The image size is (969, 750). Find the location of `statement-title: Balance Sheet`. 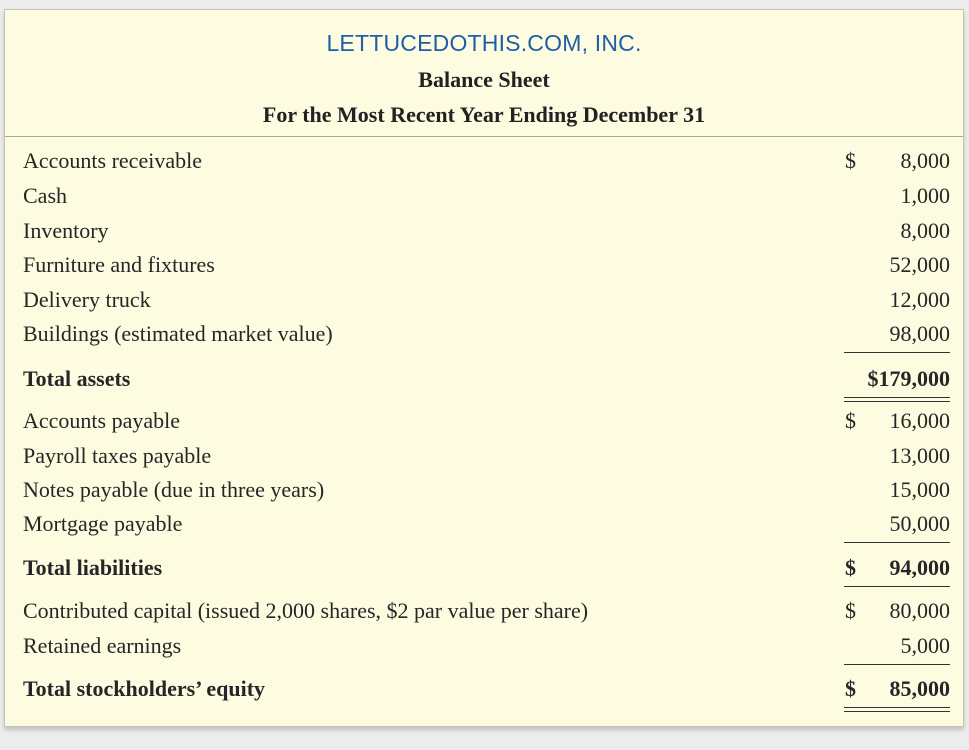

statement-title: Balance Sheet is located at coordinates (484, 79).